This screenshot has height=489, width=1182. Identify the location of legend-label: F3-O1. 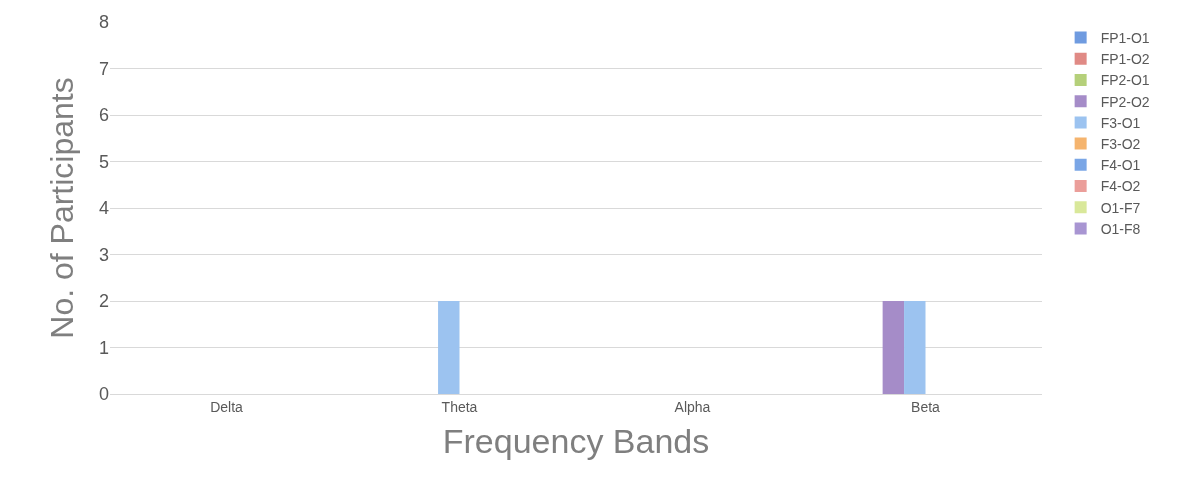
(1120, 122).